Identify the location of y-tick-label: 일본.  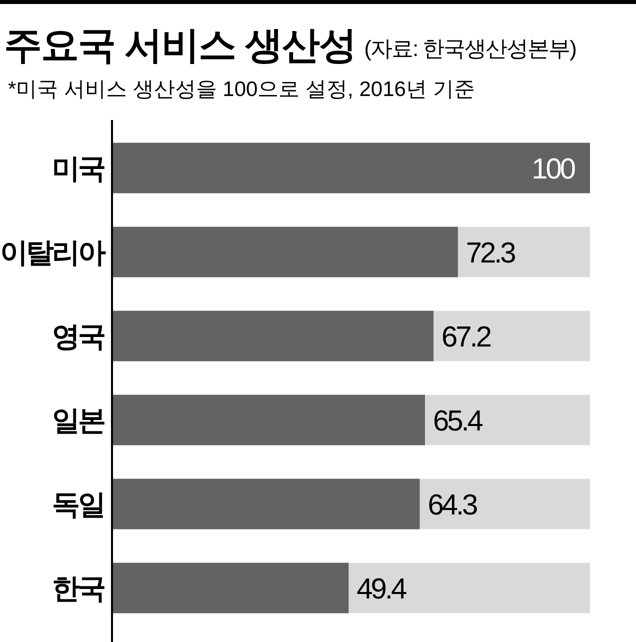
(78, 420).